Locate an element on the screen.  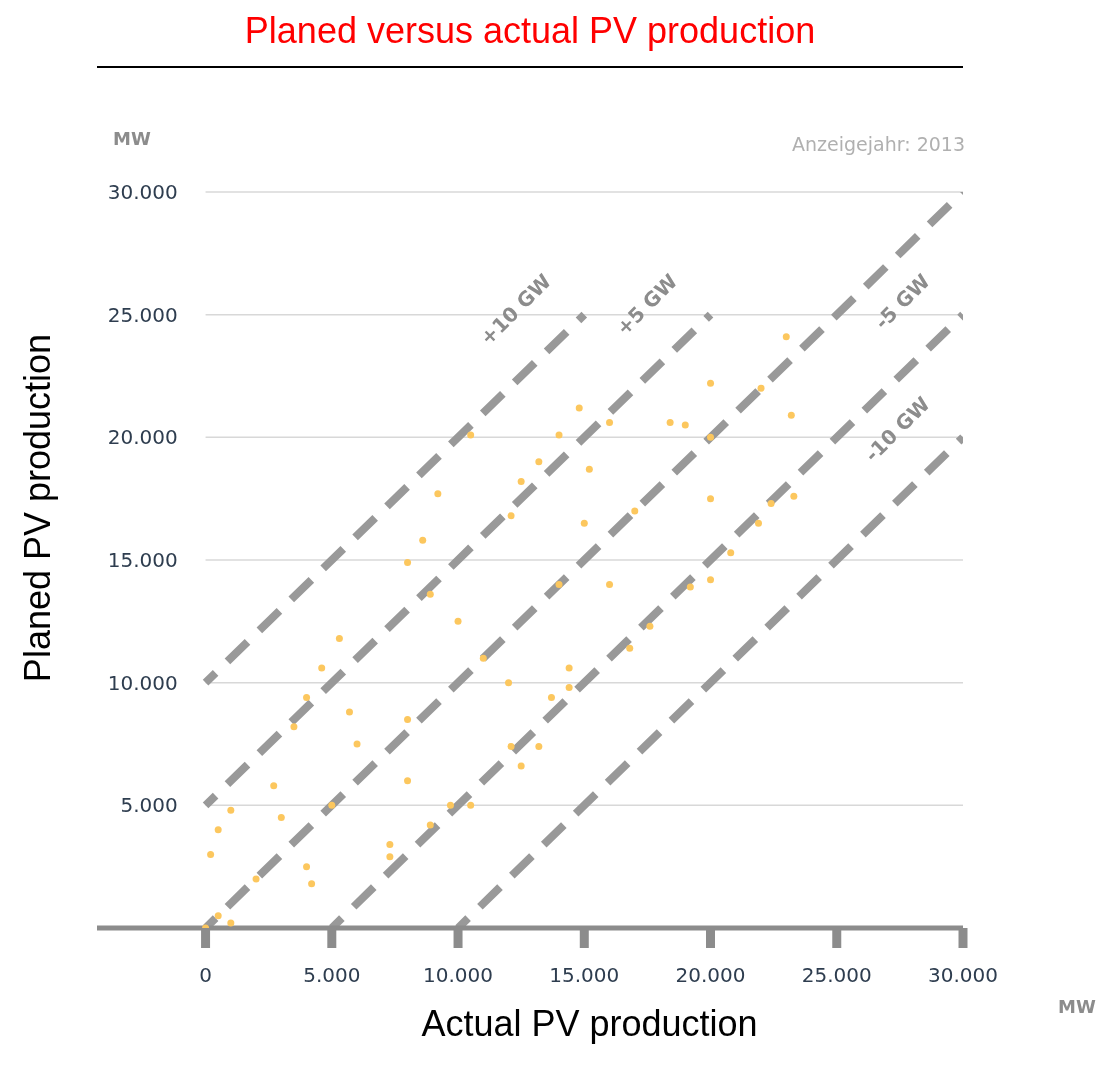
x-tick-label: 0 is located at coordinates (205, 975).